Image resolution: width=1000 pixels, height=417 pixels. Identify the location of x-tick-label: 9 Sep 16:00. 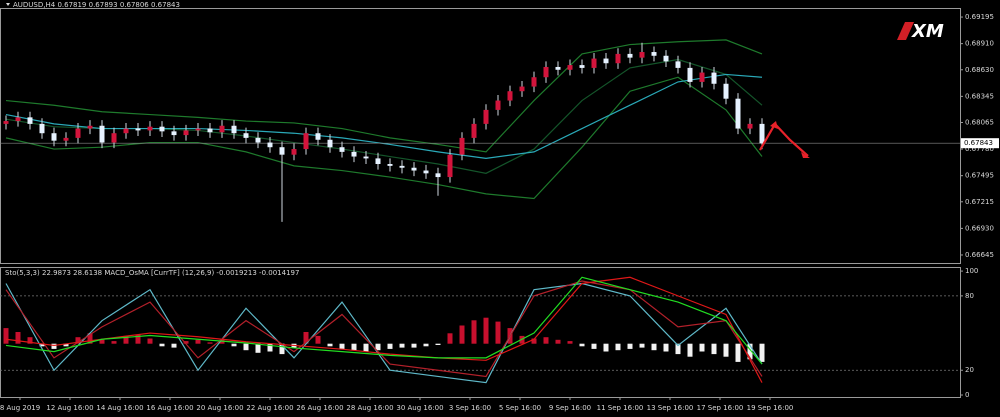
(570, 408).